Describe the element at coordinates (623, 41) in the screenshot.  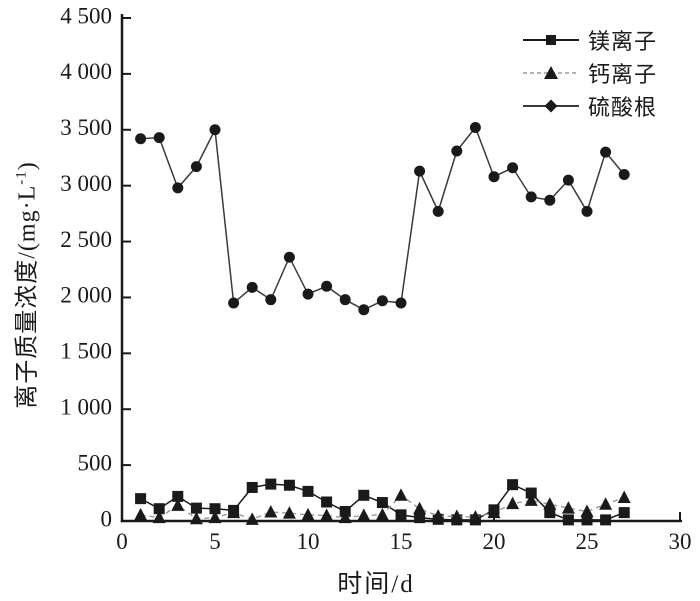
I see `legend-label-magnesium: 镁离子` at that location.